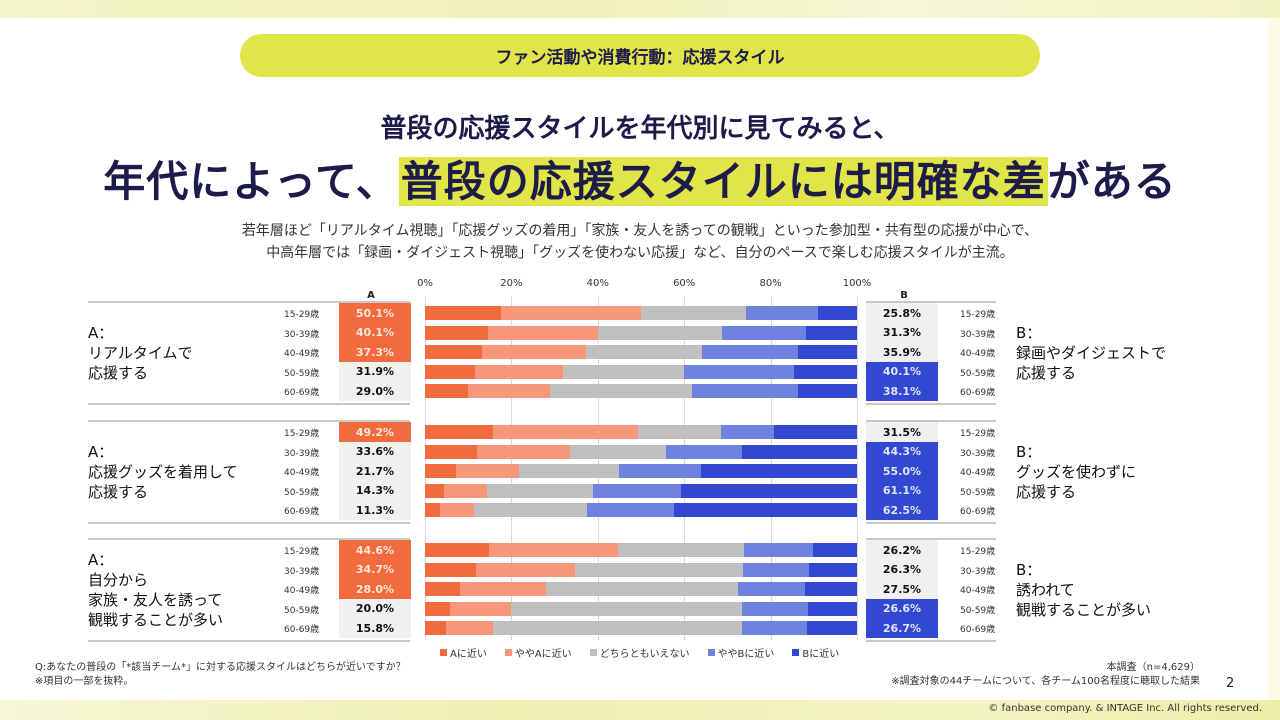 This screenshot has height=720, width=1280. I want to click on x-tick-label: 100%, so click(857, 283).